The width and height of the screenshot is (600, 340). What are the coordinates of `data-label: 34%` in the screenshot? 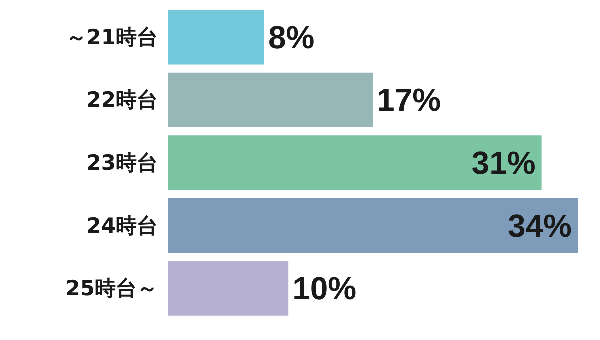 It's located at (540, 226).